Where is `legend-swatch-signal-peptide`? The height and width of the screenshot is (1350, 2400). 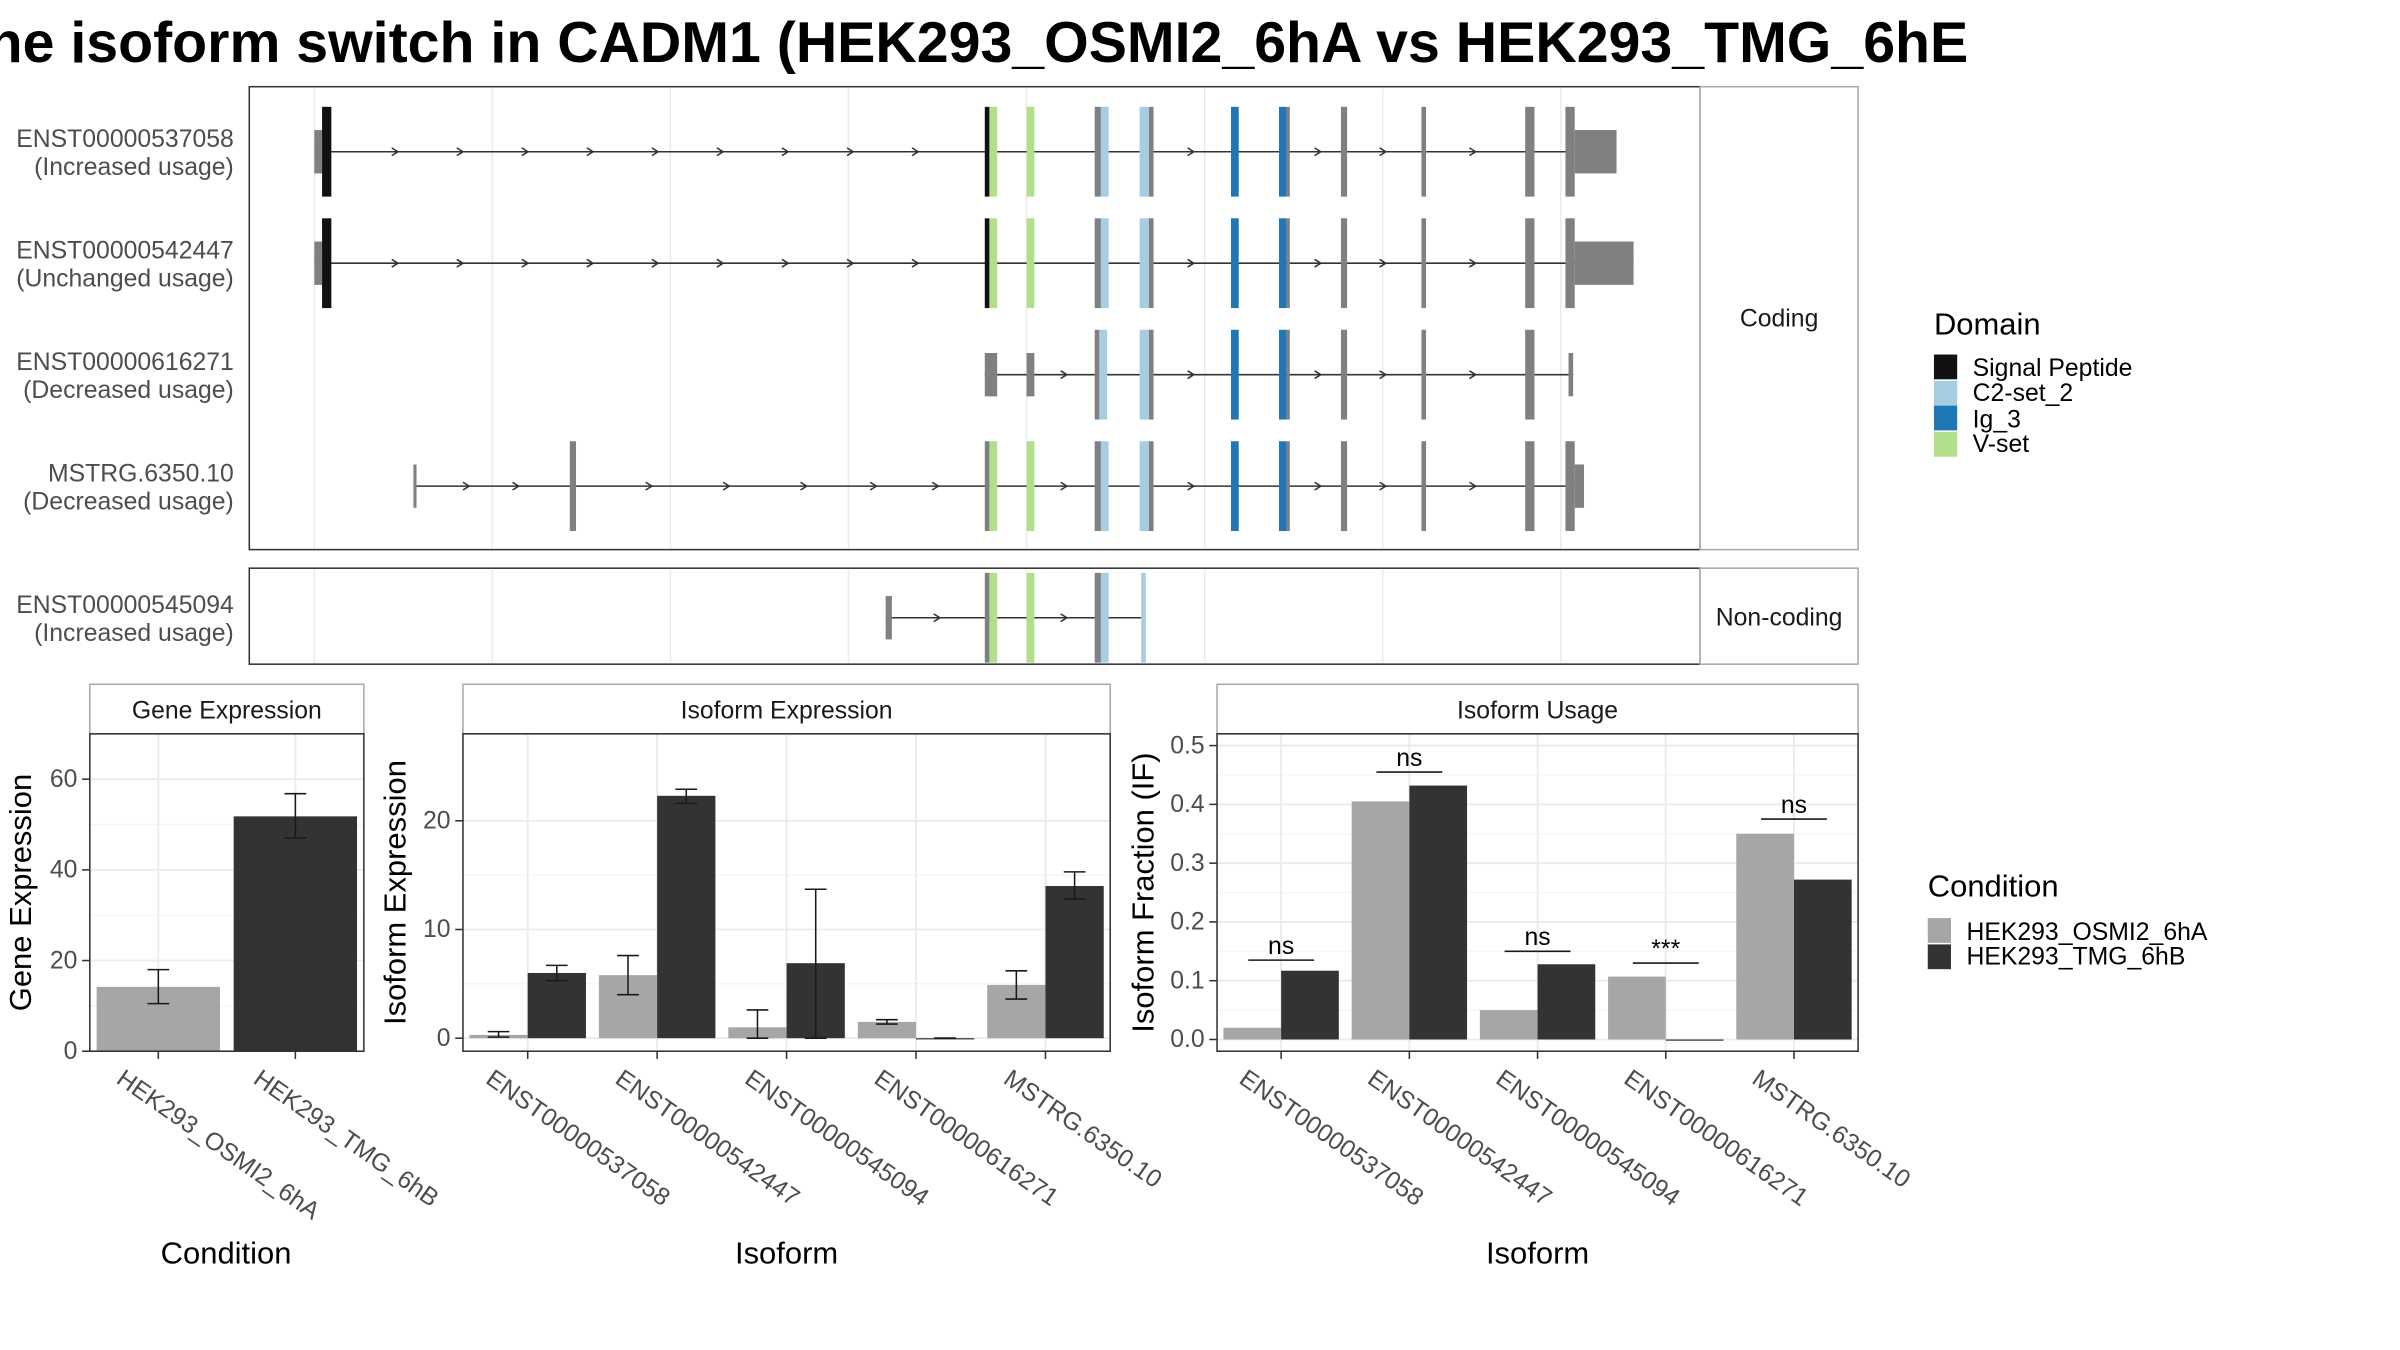
legend-swatch-signal-peptide is located at coordinates (1945, 367).